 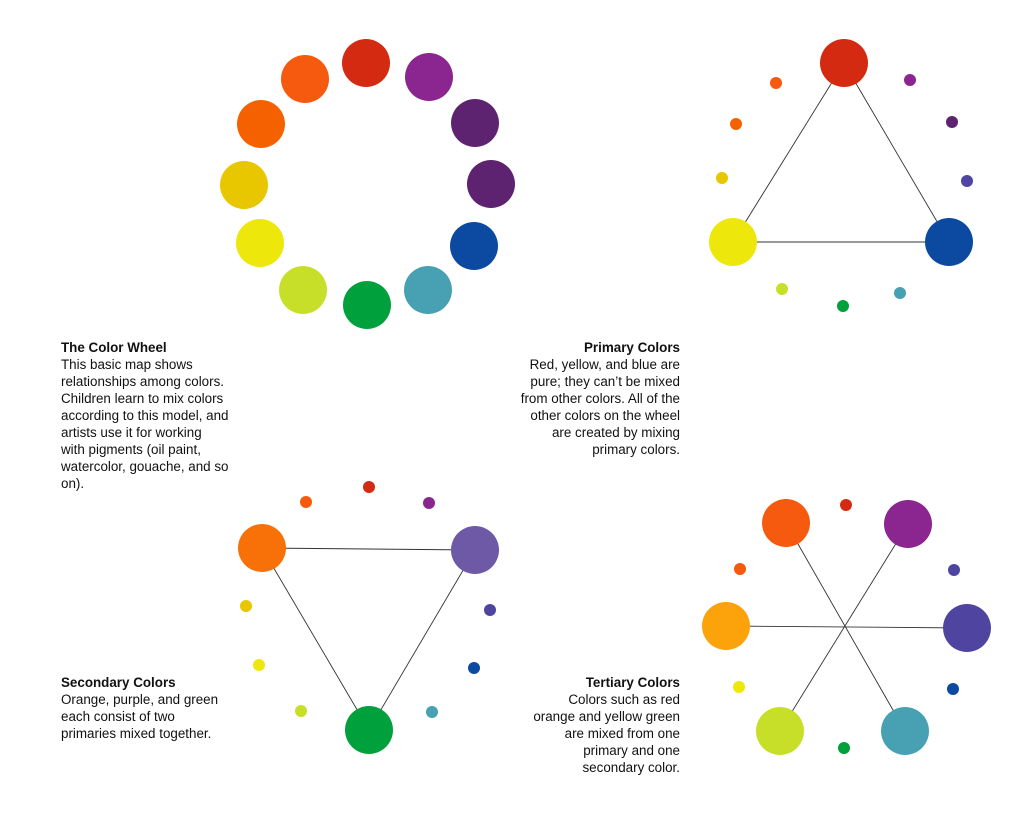 What do you see at coordinates (780, 731) in the screenshot?
I see `tertiary-yellow-green-dot` at bounding box center [780, 731].